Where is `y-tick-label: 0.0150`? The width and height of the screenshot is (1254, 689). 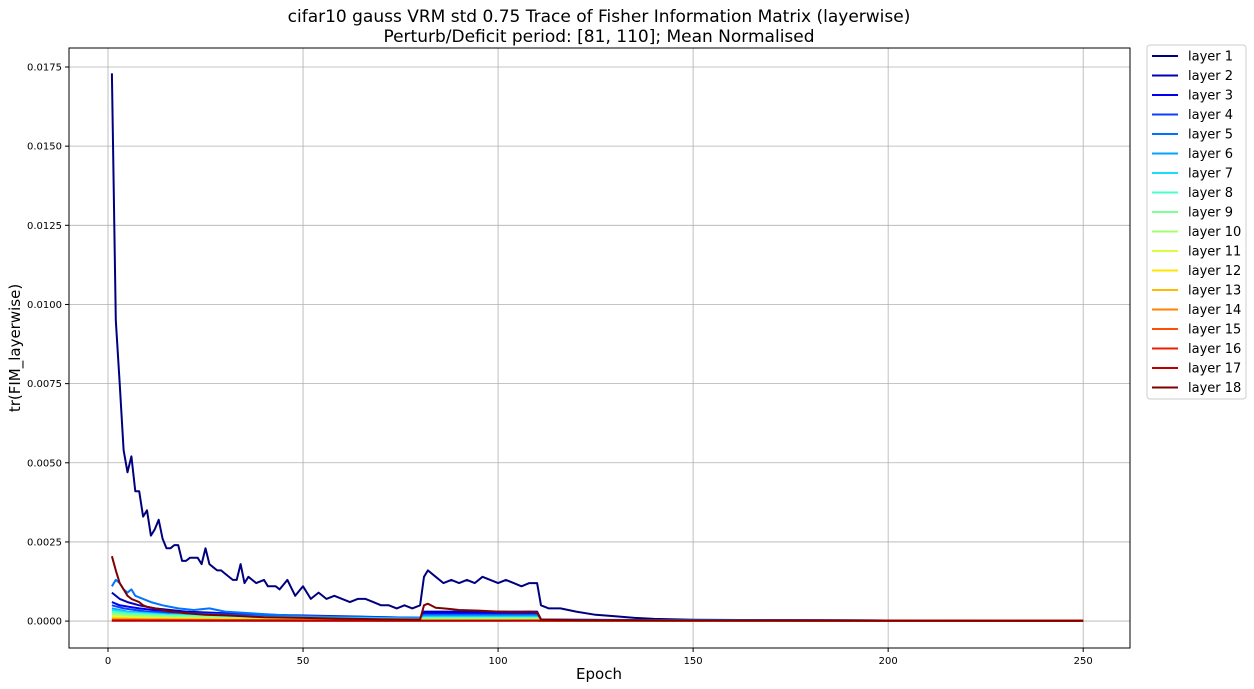 y-tick-label: 0.0150 is located at coordinates (44, 147).